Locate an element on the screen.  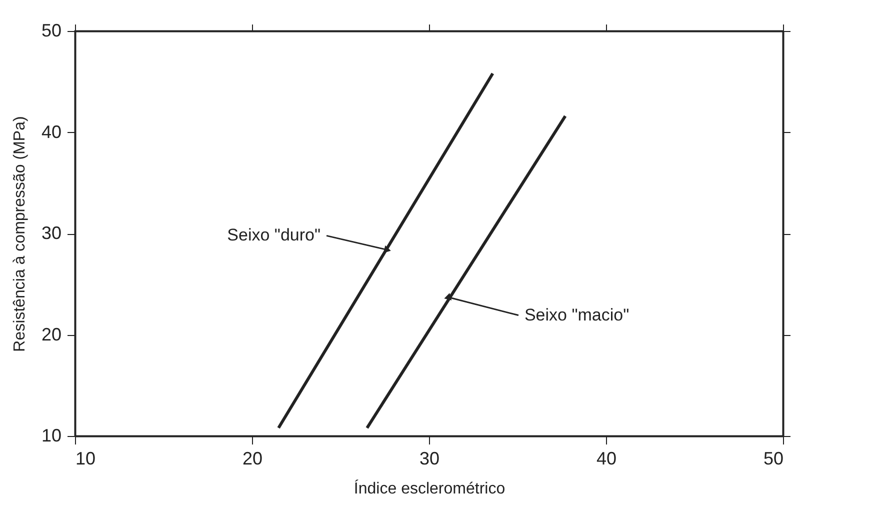
y-tick-label: 30 is located at coordinates (51, 233).